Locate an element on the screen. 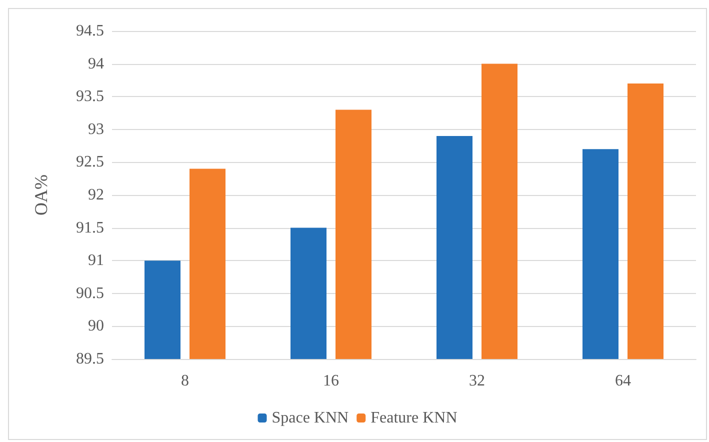  x-tick-label: 8 is located at coordinates (185, 381).